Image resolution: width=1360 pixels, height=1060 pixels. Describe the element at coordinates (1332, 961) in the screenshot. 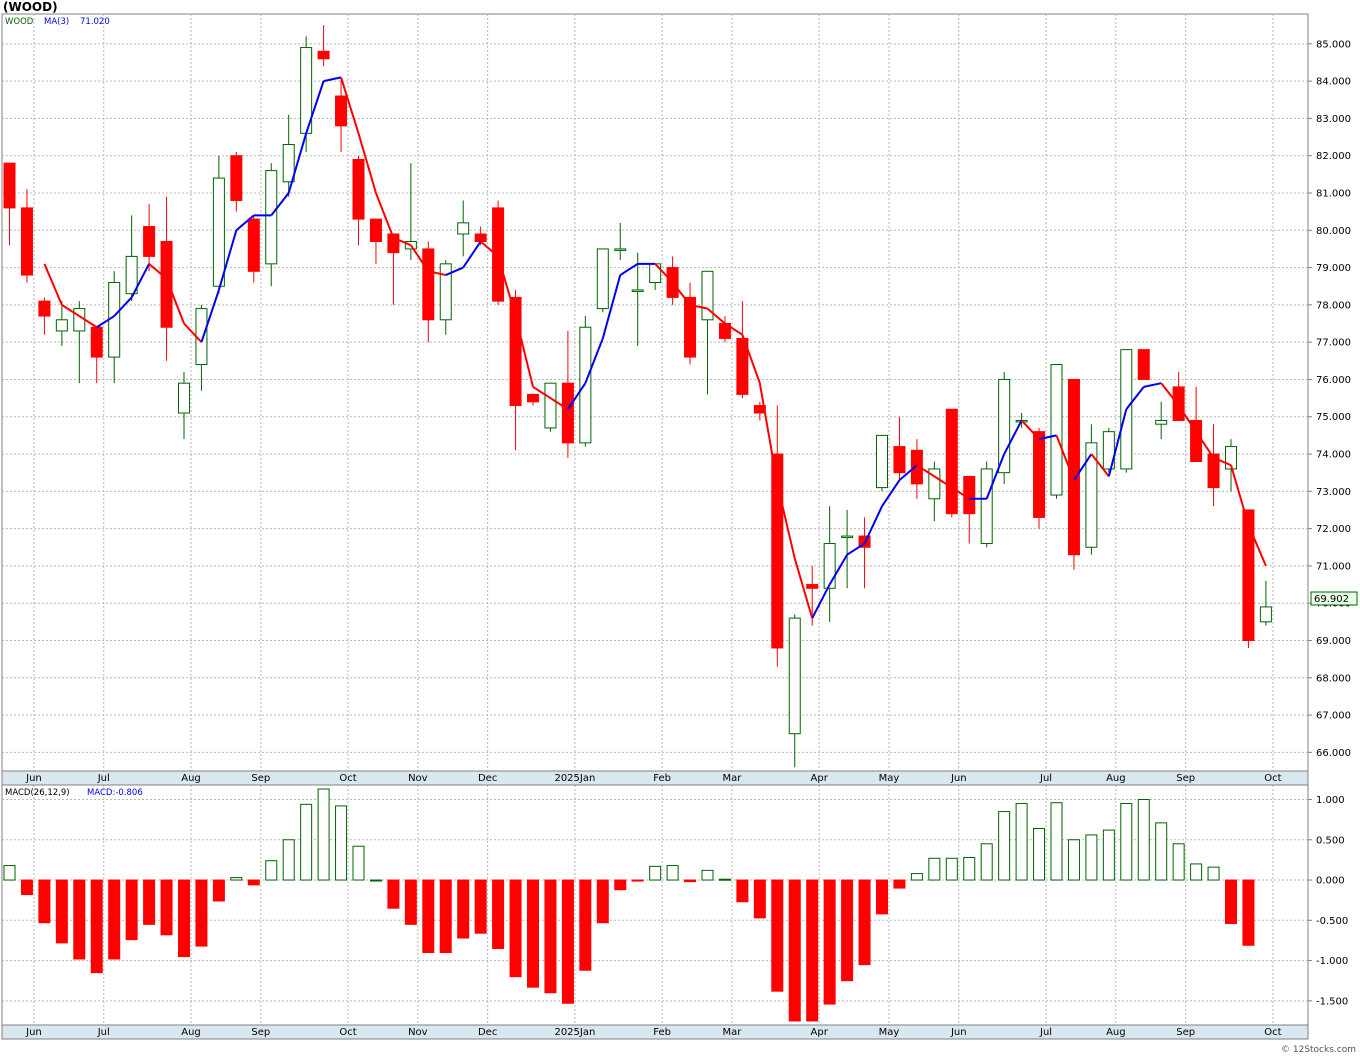

I see `macd-y-tick-label: -1.000` at that location.